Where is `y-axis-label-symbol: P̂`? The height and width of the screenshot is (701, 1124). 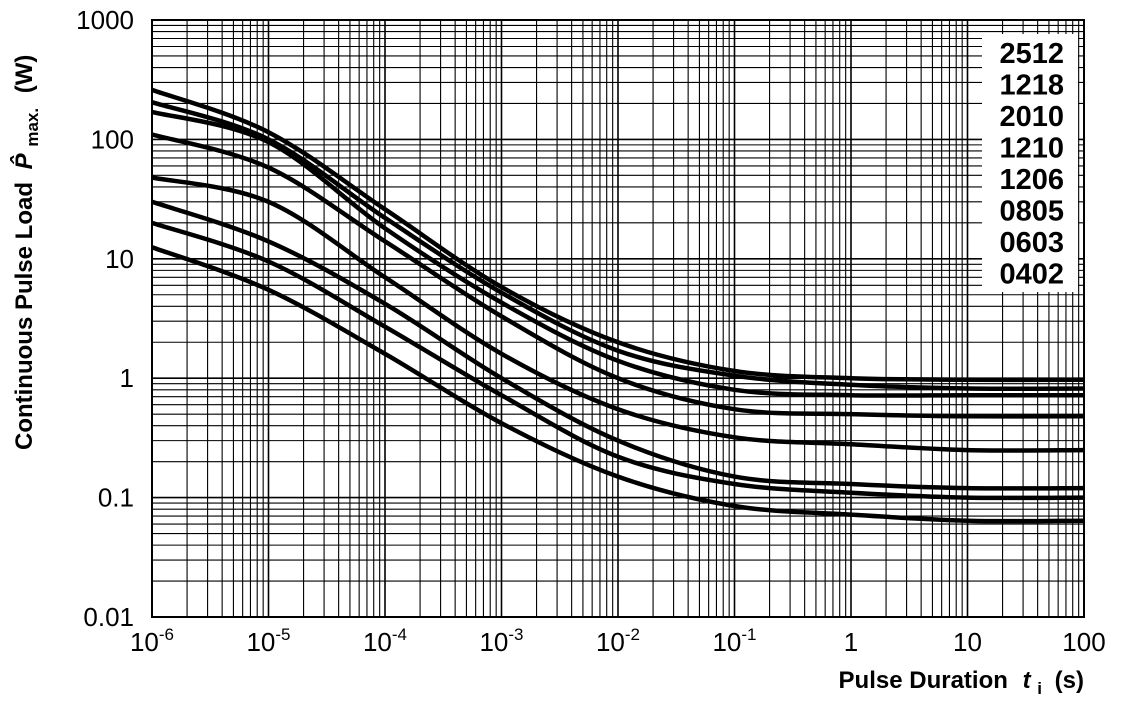 y-axis-label-symbol: P̂ is located at coordinates (24, 160).